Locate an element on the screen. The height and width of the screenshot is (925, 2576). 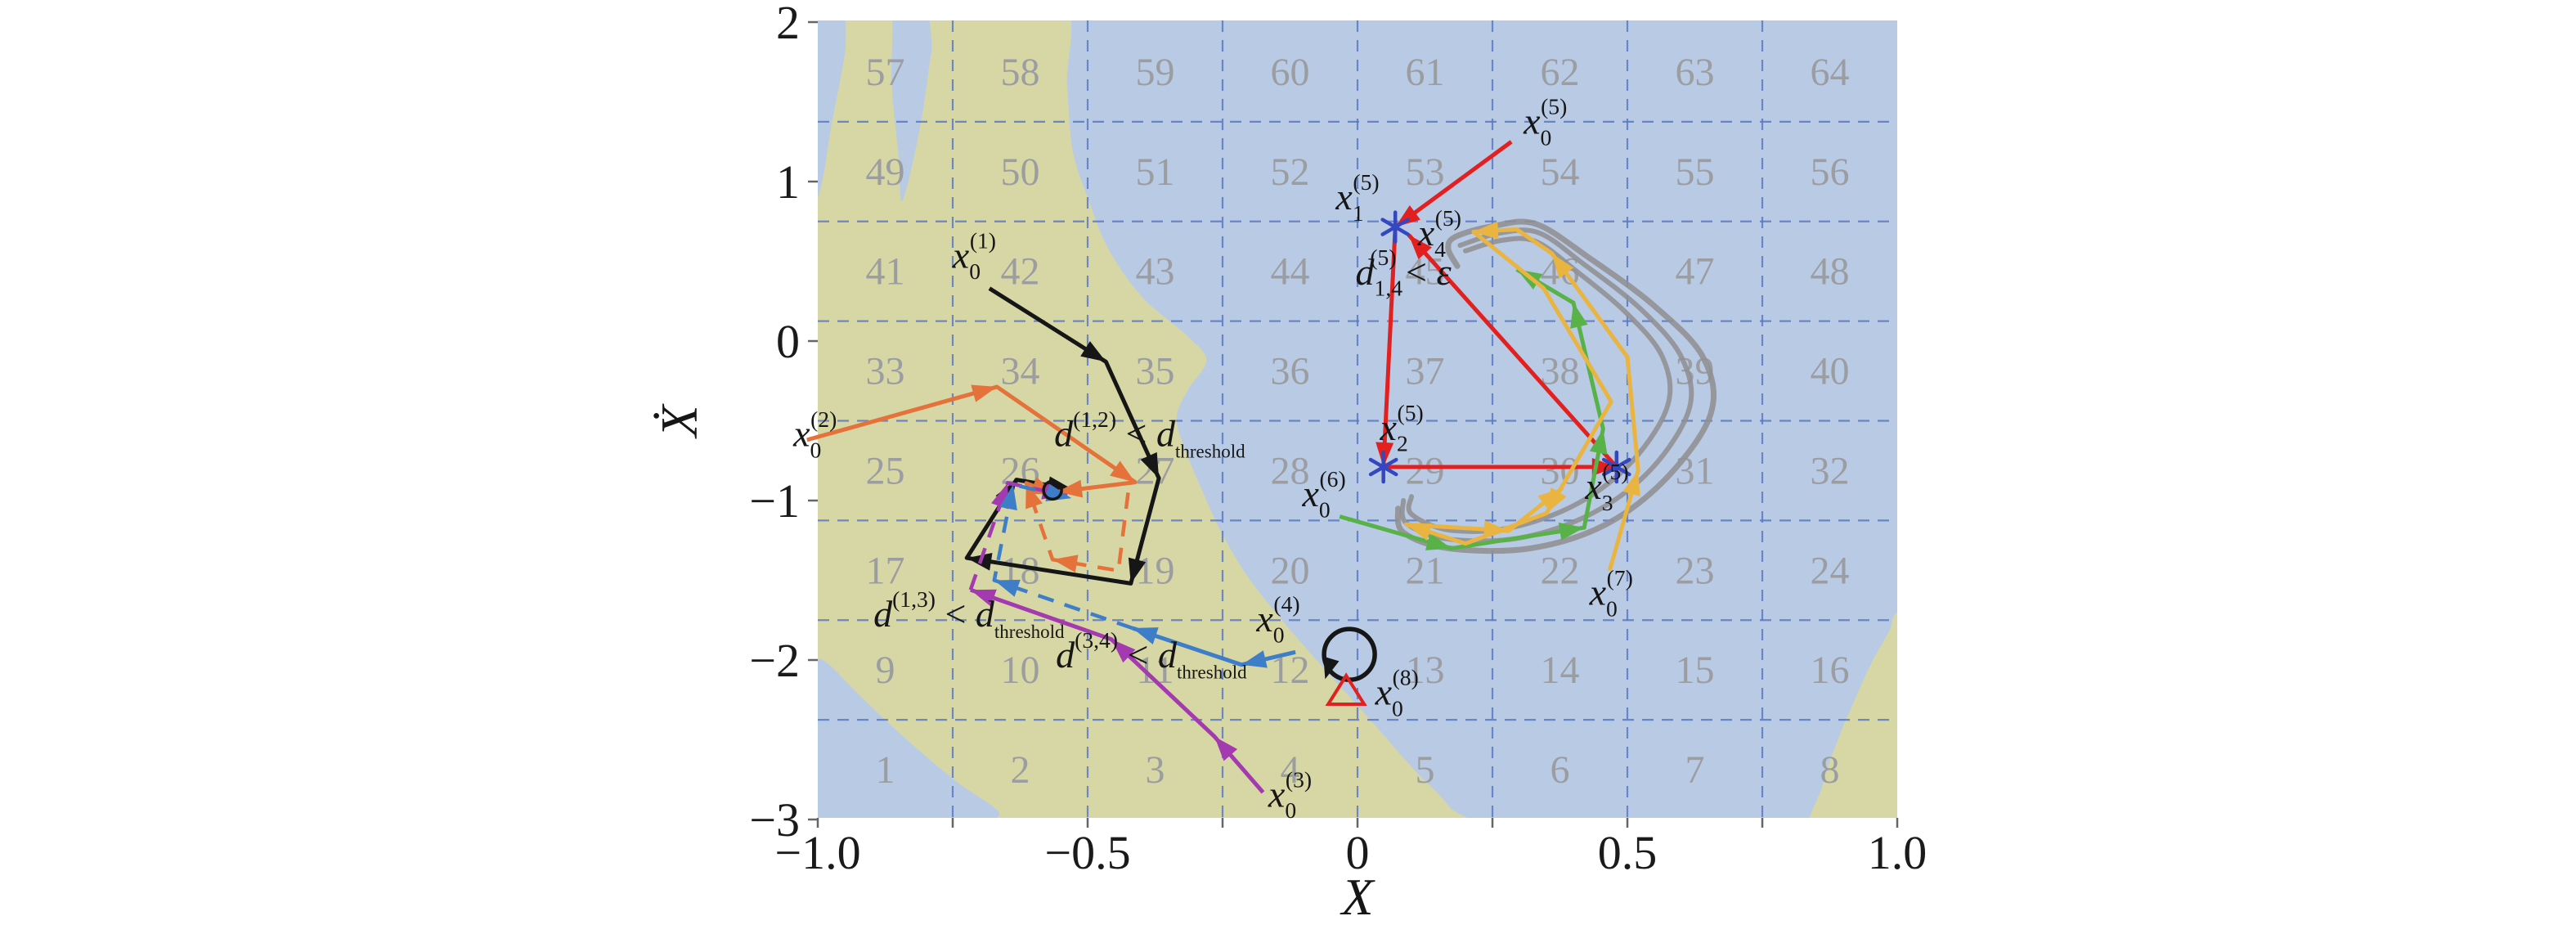
label-x0-2: x0(2) is located at coordinates (815, 434).